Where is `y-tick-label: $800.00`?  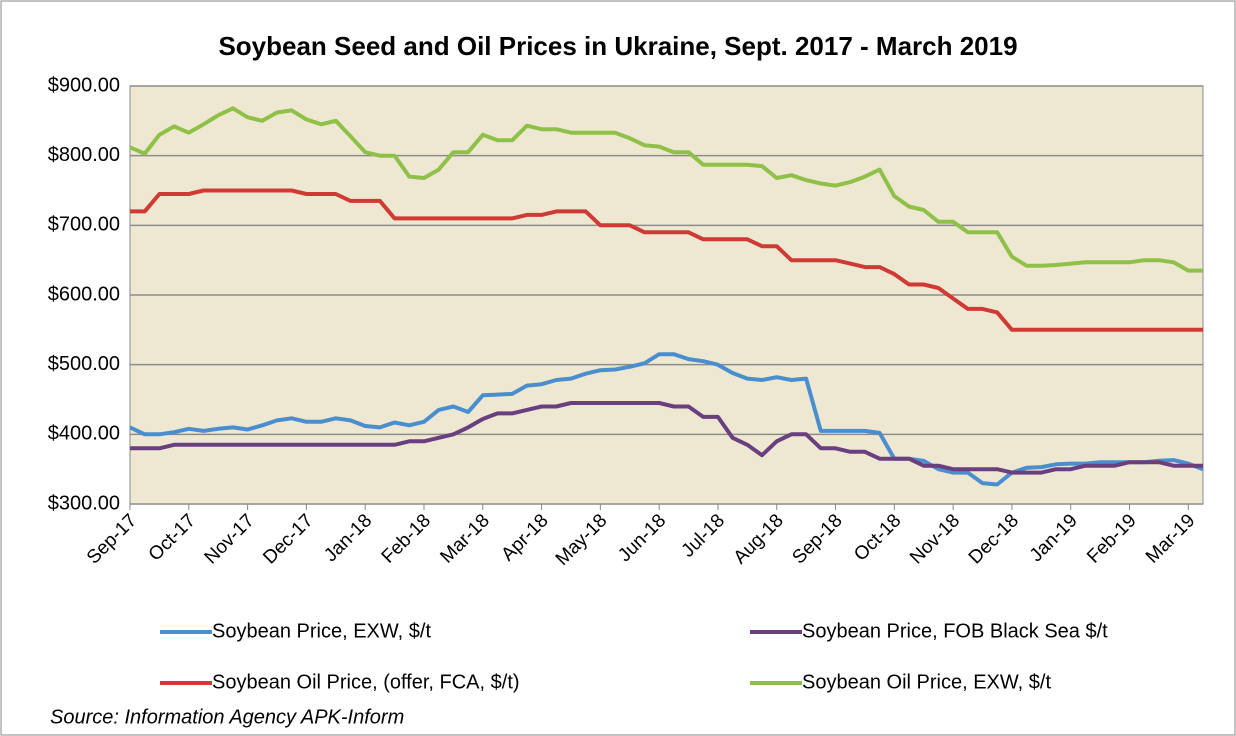
y-tick-label: $800.00 is located at coordinates (84, 155).